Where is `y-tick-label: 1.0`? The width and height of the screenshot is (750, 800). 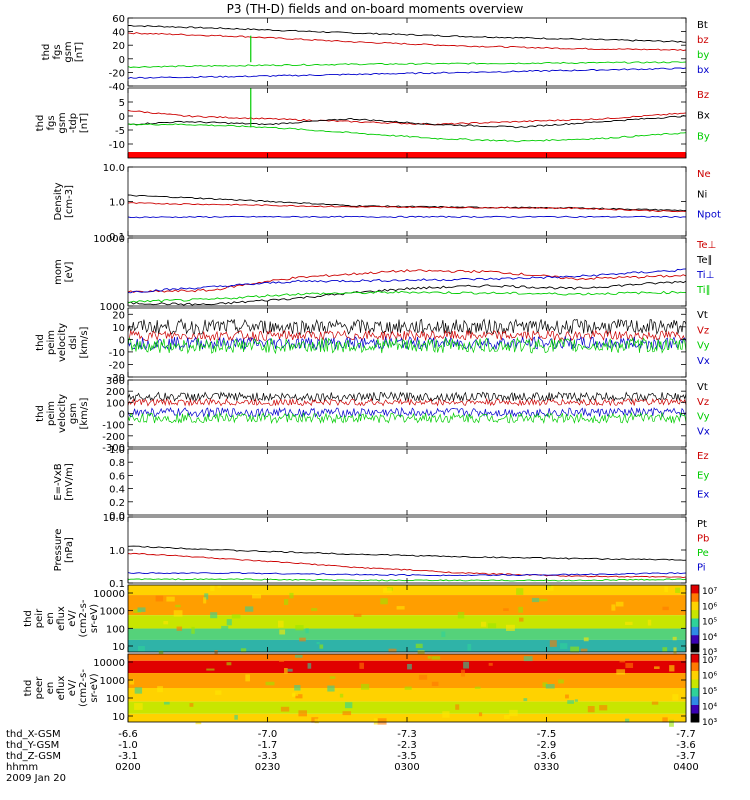 y-tick-label: 1.0 is located at coordinates (117, 551).